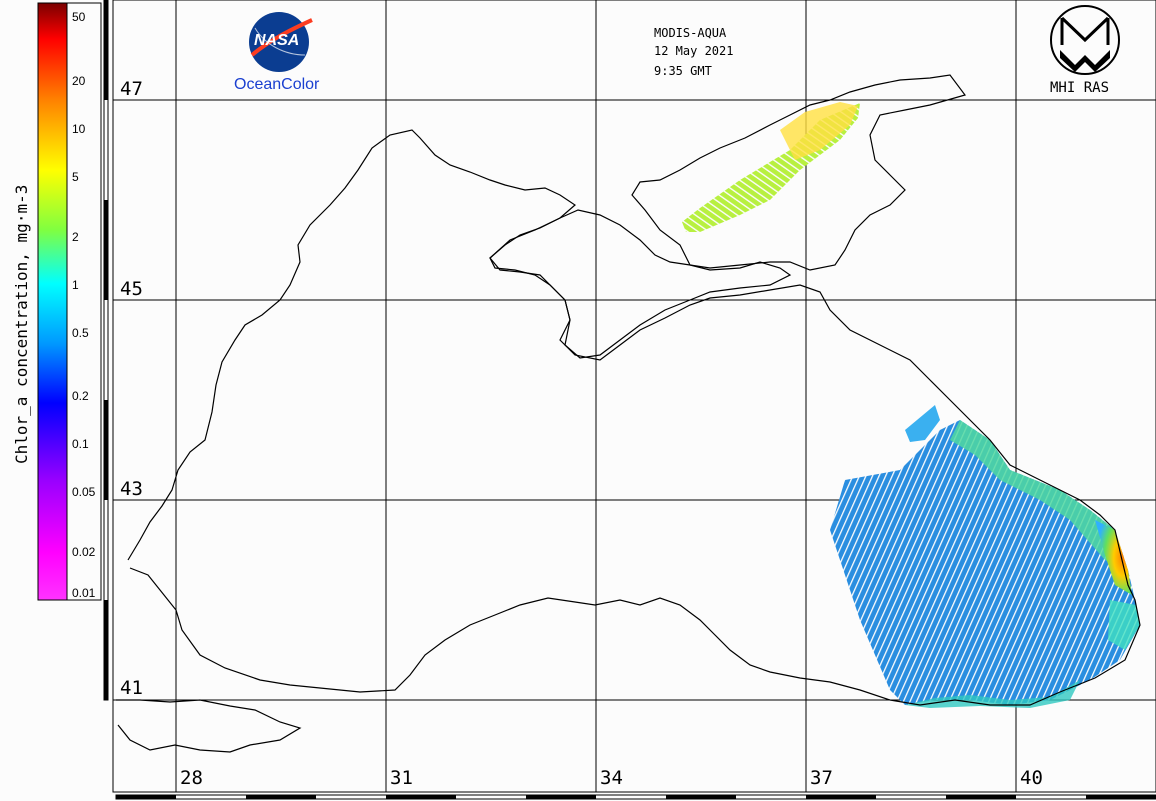  Describe the element at coordinates (683, 71) in the screenshot. I see `time-label: 9:35 GMT` at that location.